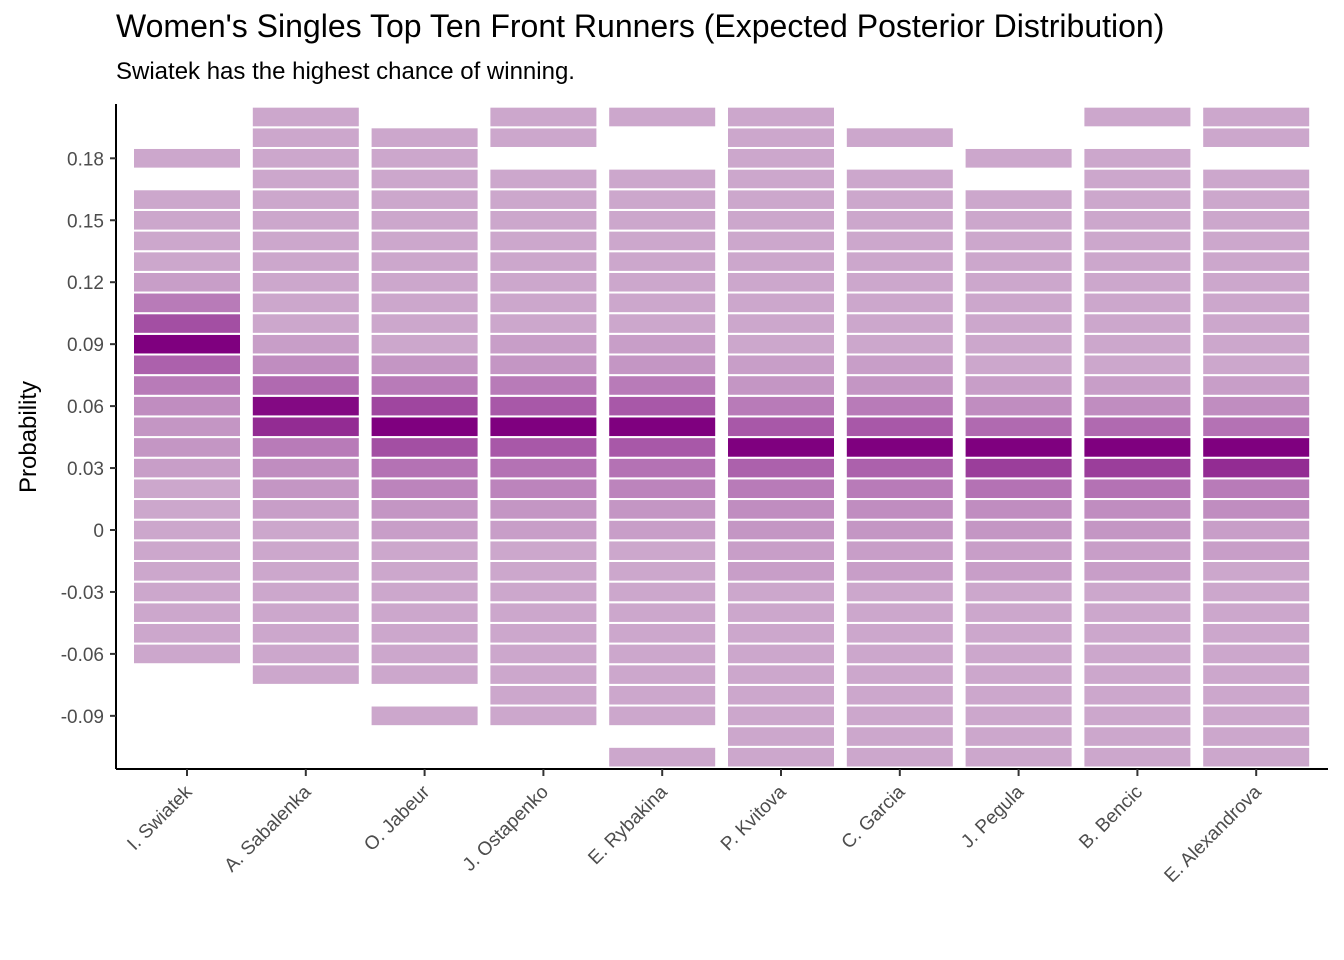  I want to click on y-tick-label: 0, so click(98, 531).